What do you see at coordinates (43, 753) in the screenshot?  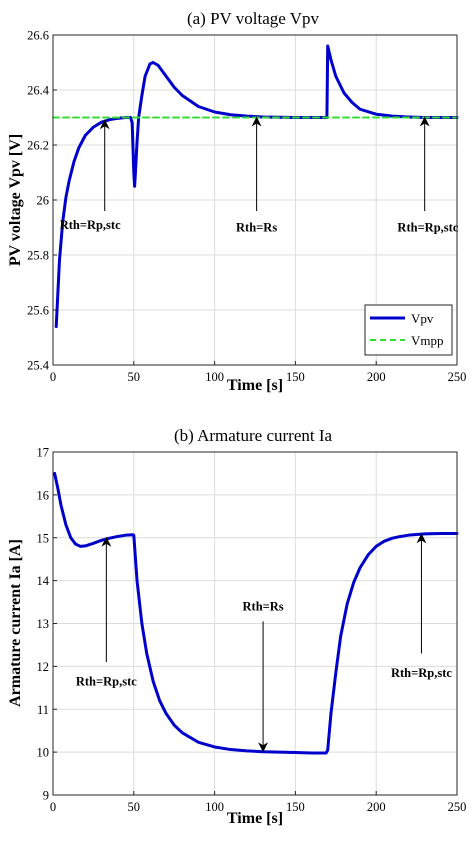 I see `y-tick-label: 10` at bounding box center [43, 753].